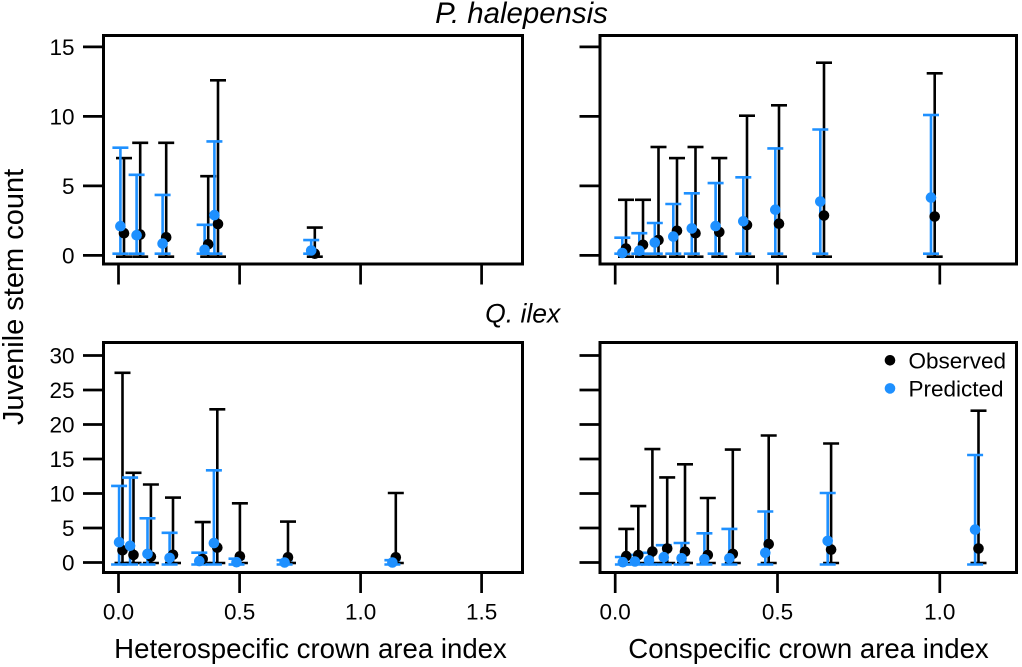  What do you see at coordinates (61, 356) in the screenshot?
I see `svg-text: 30` at bounding box center [61, 356].